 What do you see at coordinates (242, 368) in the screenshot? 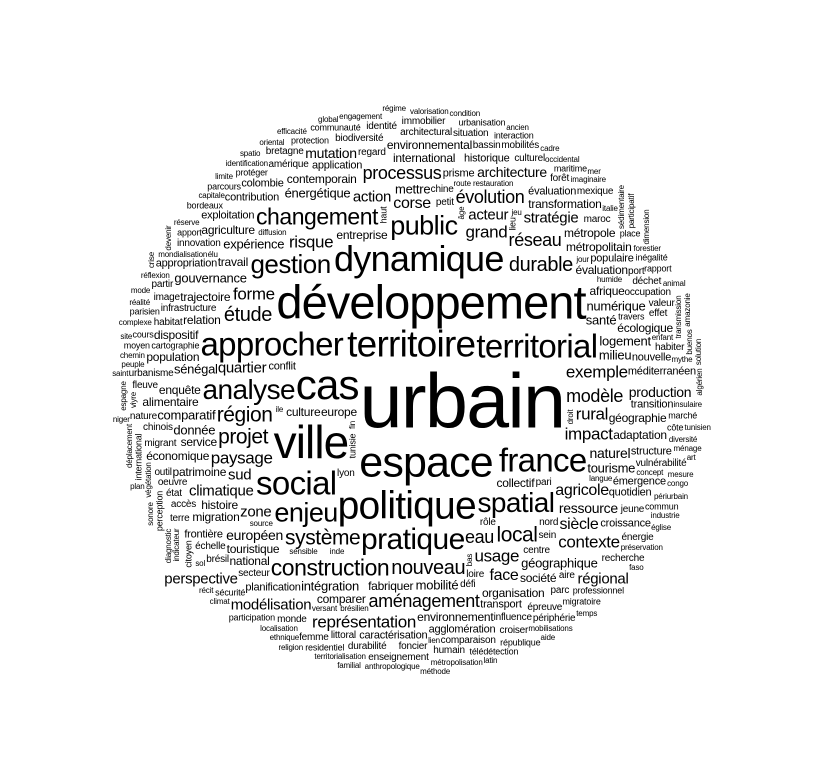
I see `word-50: quartier` at bounding box center [242, 368].